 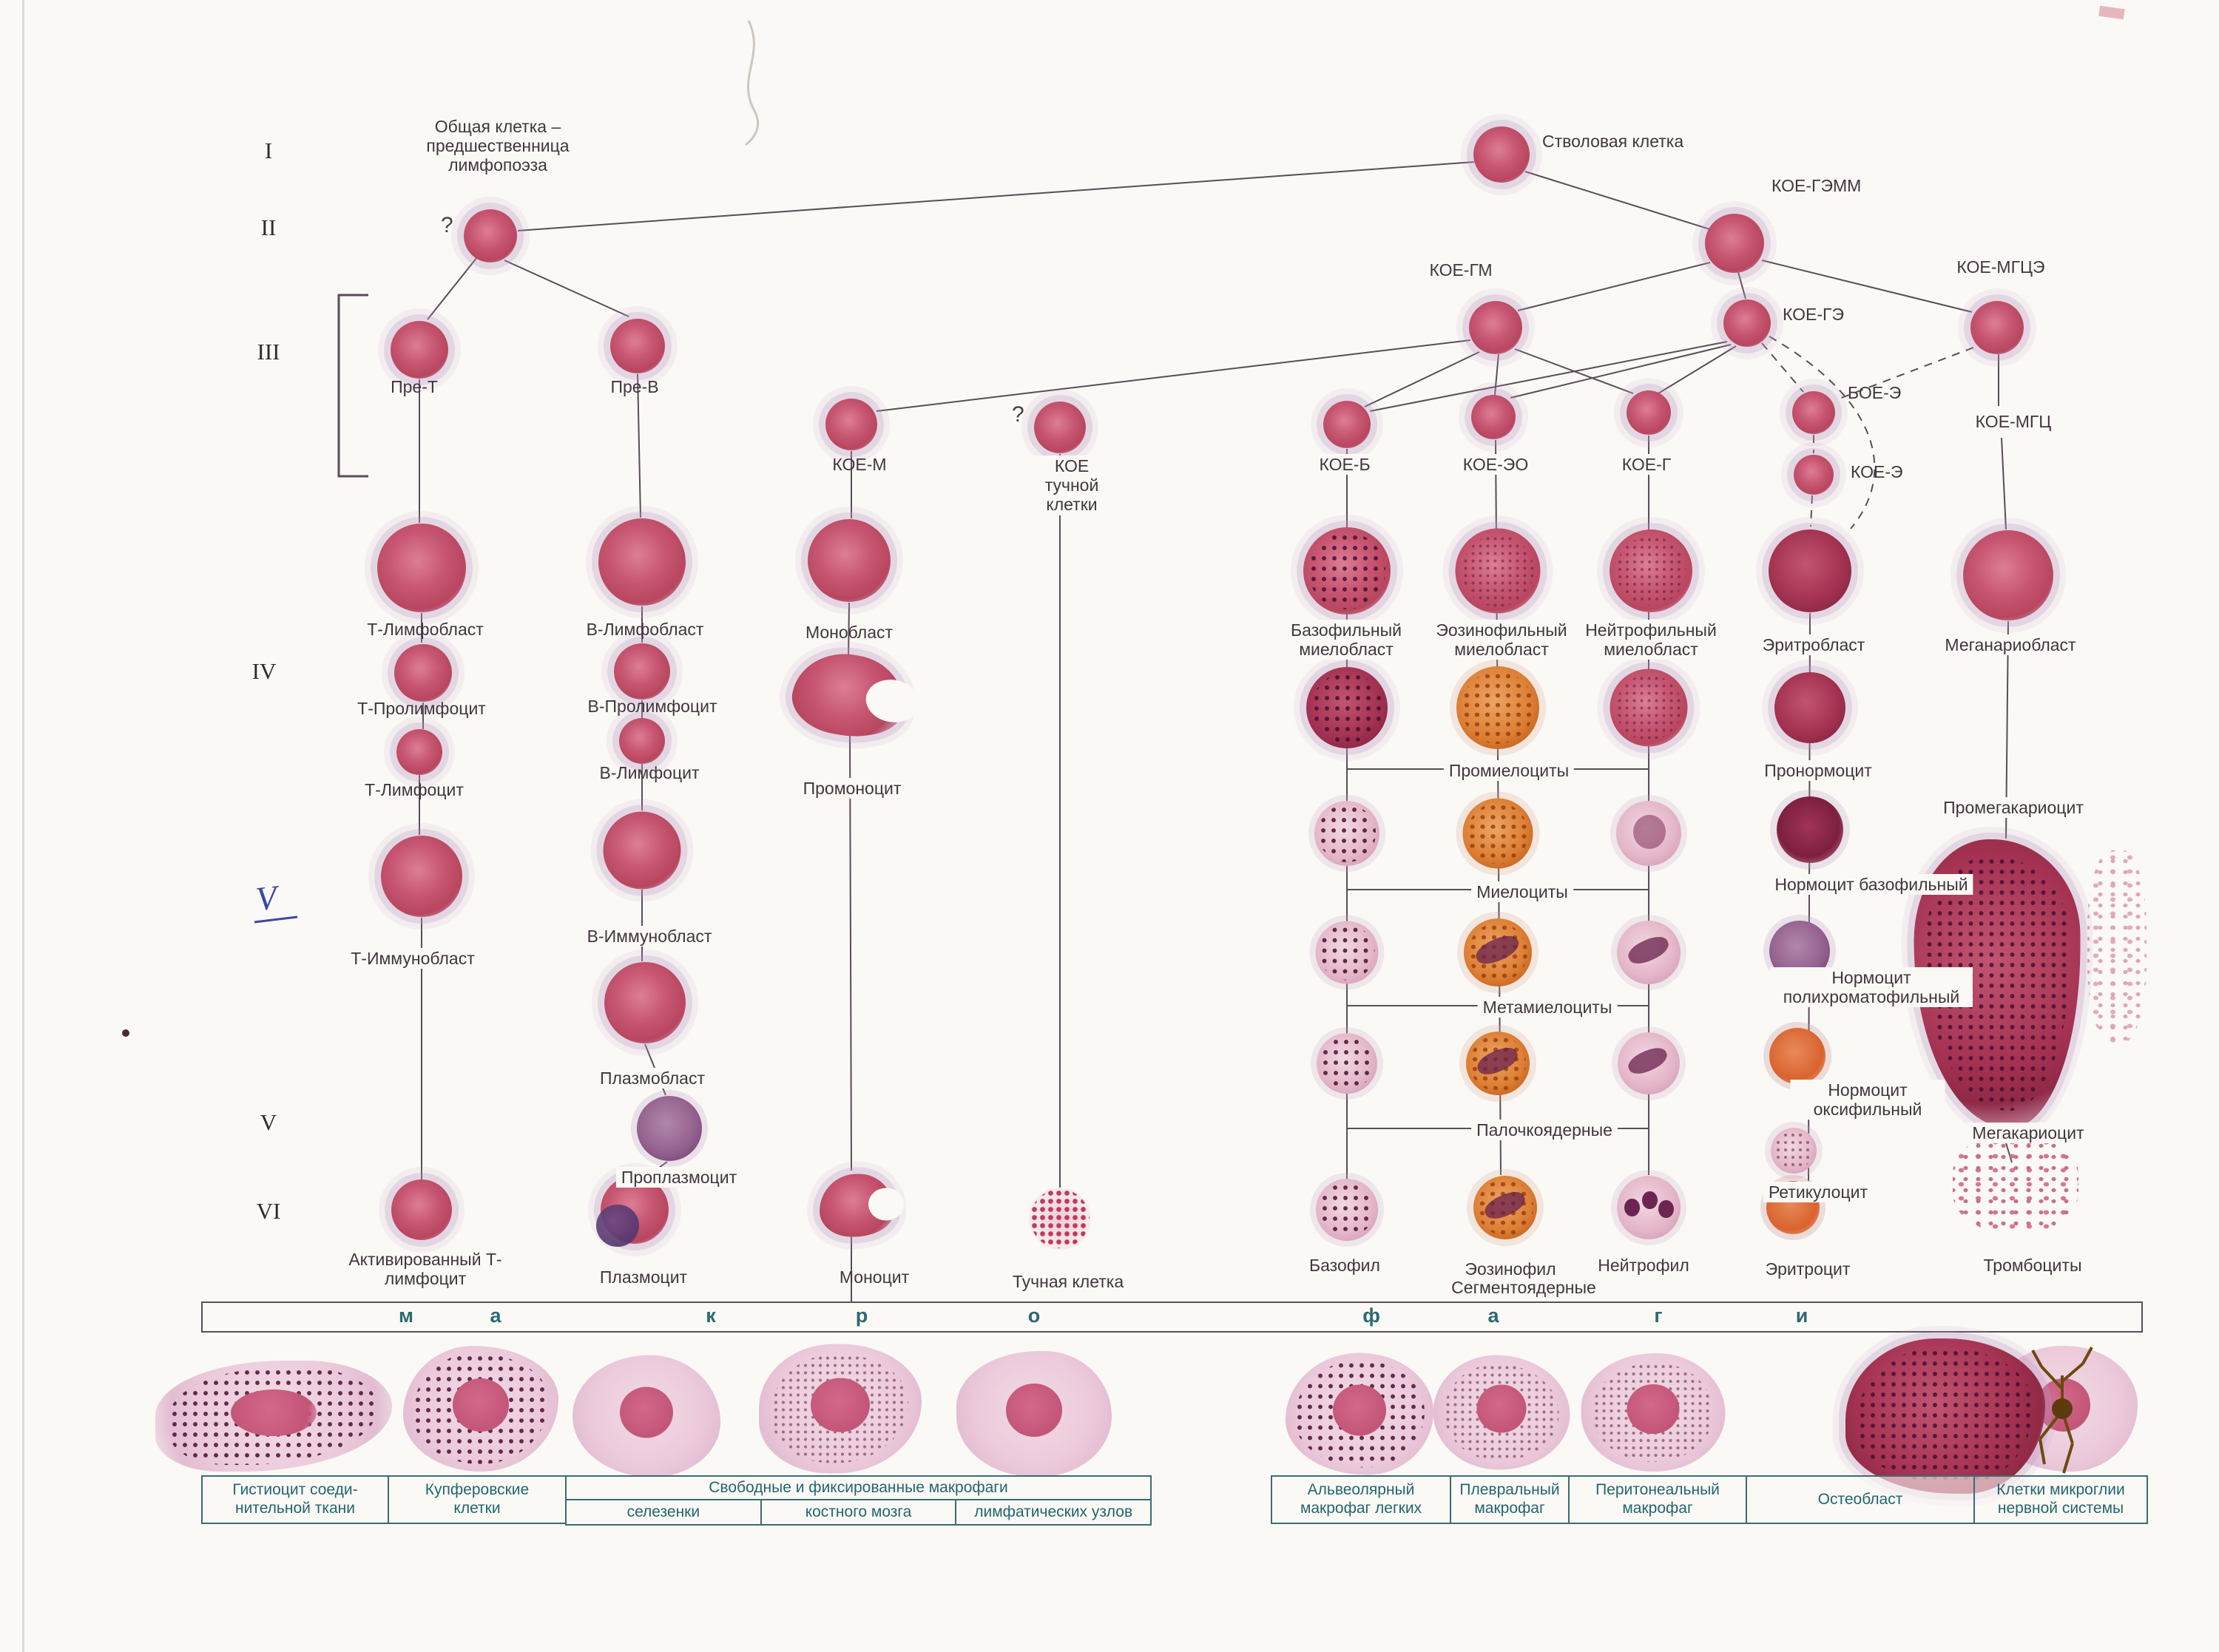 I want to click on stem-cell-label: Стволовая клетка, so click(x=1613, y=141).